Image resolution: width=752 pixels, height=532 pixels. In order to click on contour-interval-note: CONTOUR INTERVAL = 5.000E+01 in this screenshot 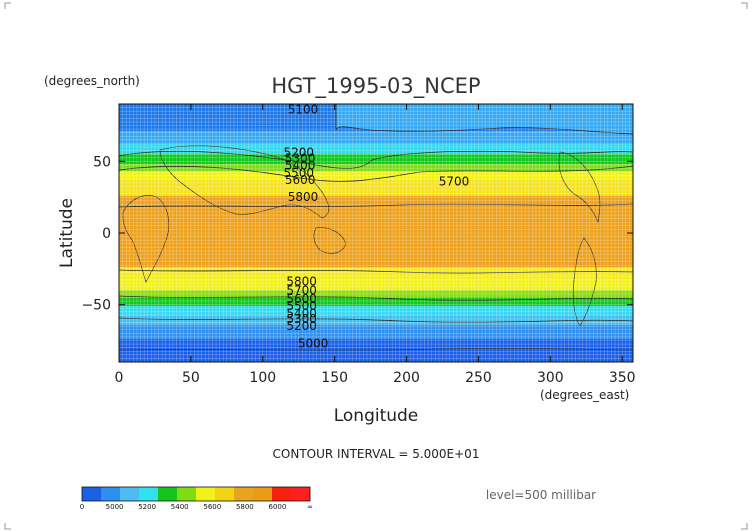, I will do `click(376, 454)`.